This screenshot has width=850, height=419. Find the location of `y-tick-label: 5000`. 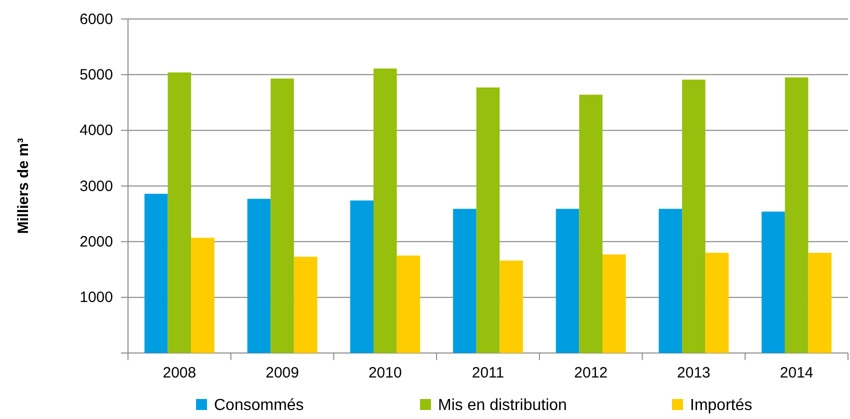

y-tick-label: 5000 is located at coordinates (96, 75).